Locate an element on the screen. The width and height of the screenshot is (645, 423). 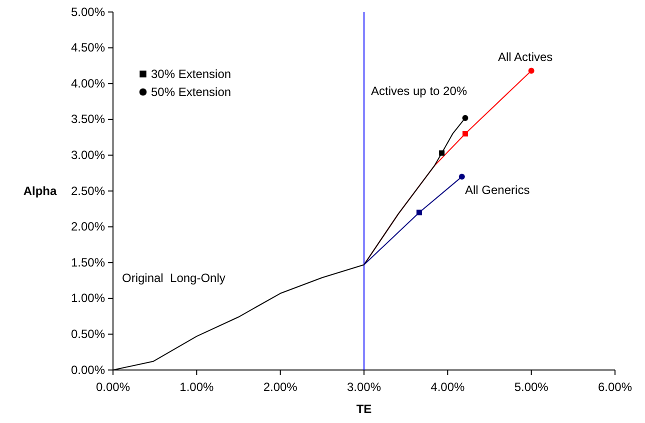
x-tick-label: 0.00% is located at coordinates (113, 387).